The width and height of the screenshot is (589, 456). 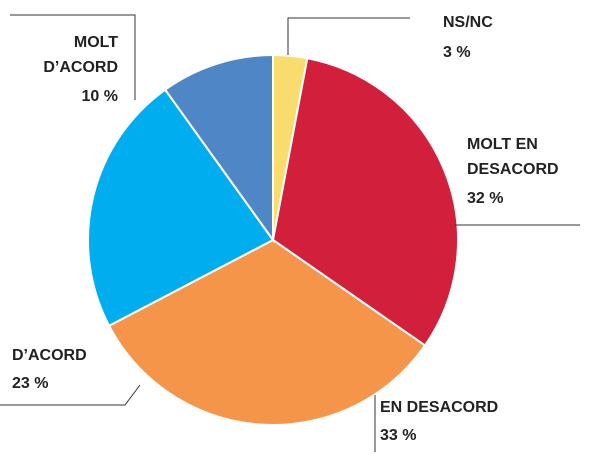 I want to click on slice-label: NS/NC, so click(x=468, y=22).